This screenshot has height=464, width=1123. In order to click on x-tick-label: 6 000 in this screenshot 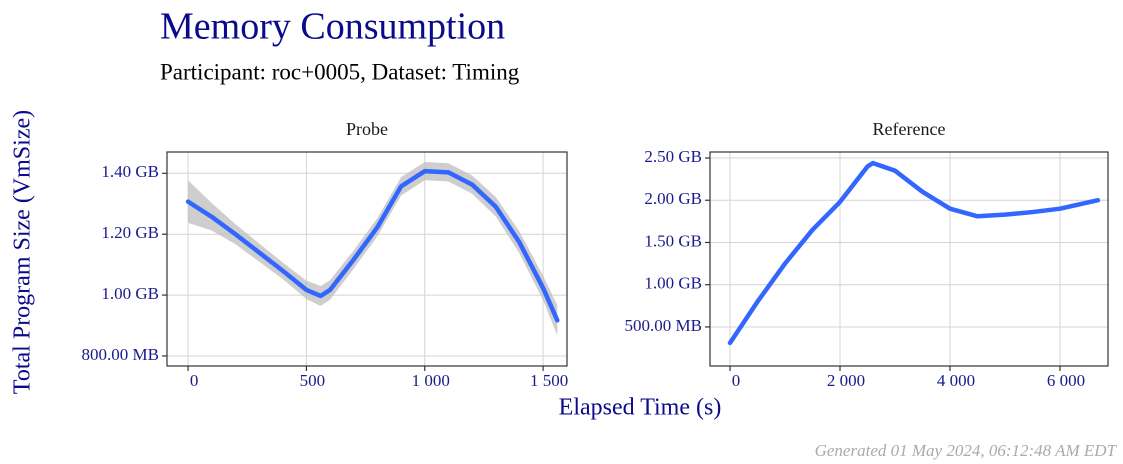, I will do `click(1066, 380)`.